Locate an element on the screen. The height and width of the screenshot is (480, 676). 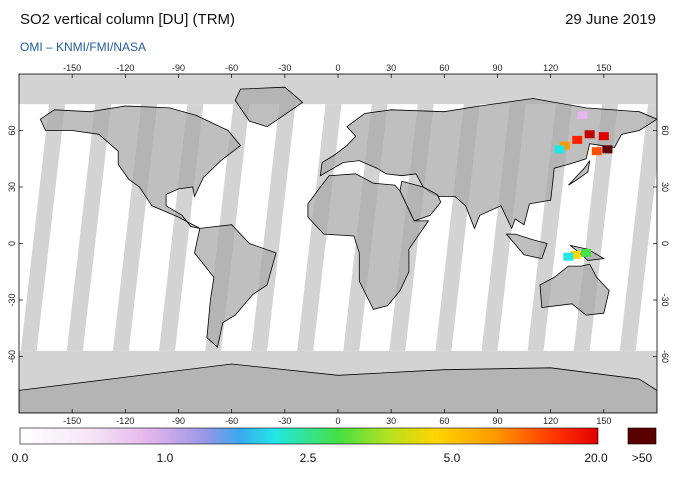
colorbar-label: 5.0 is located at coordinates (452, 458).